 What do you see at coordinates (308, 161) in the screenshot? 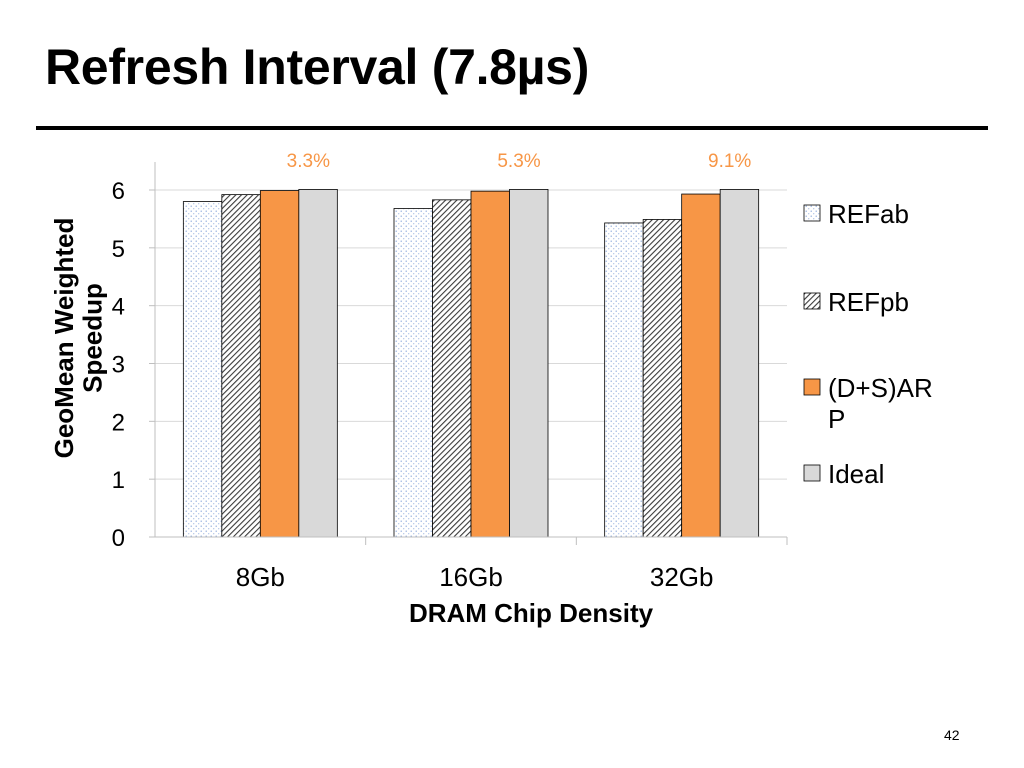
I see `improvement-annotation: 3.3%` at bounding box center [308, 161].